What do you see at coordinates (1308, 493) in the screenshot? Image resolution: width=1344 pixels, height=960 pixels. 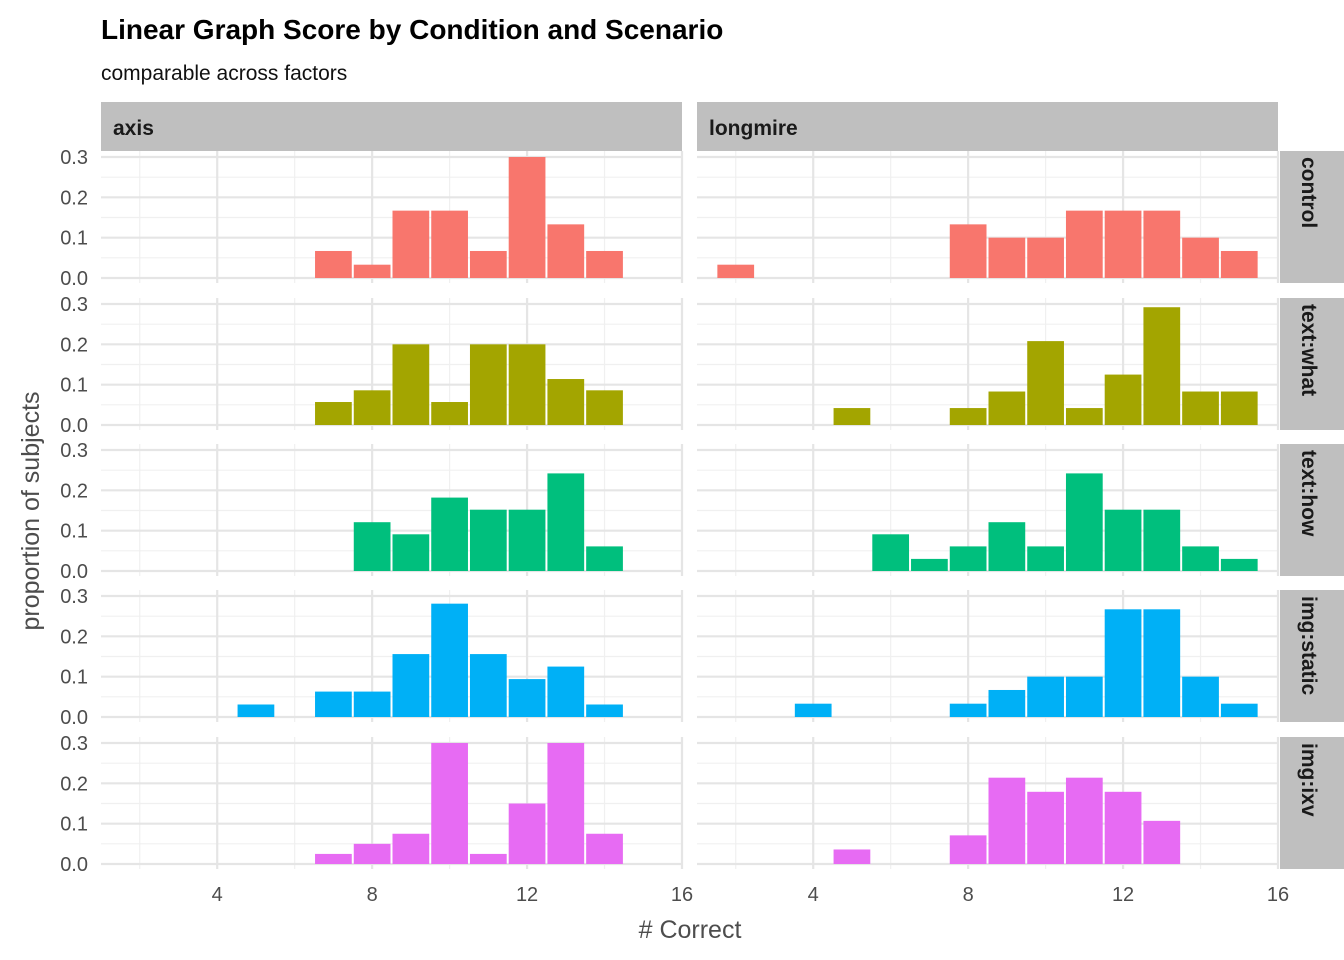 I see `row-strip-label-text-how: text:how` at bounding box center [1308, 493].